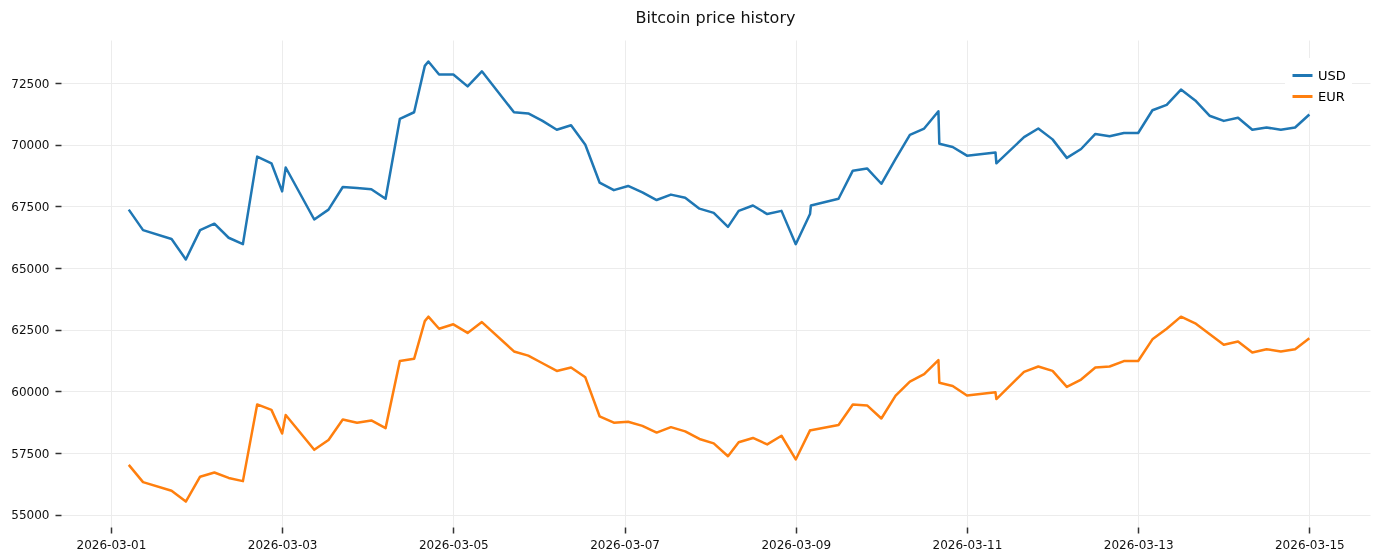 This screenshot has height=560, width=1400. What do you see at coordinates (796, 544) in the screenshot?
I see `x-tick-label: 2026-03-09` at bounding box center [796, 544].